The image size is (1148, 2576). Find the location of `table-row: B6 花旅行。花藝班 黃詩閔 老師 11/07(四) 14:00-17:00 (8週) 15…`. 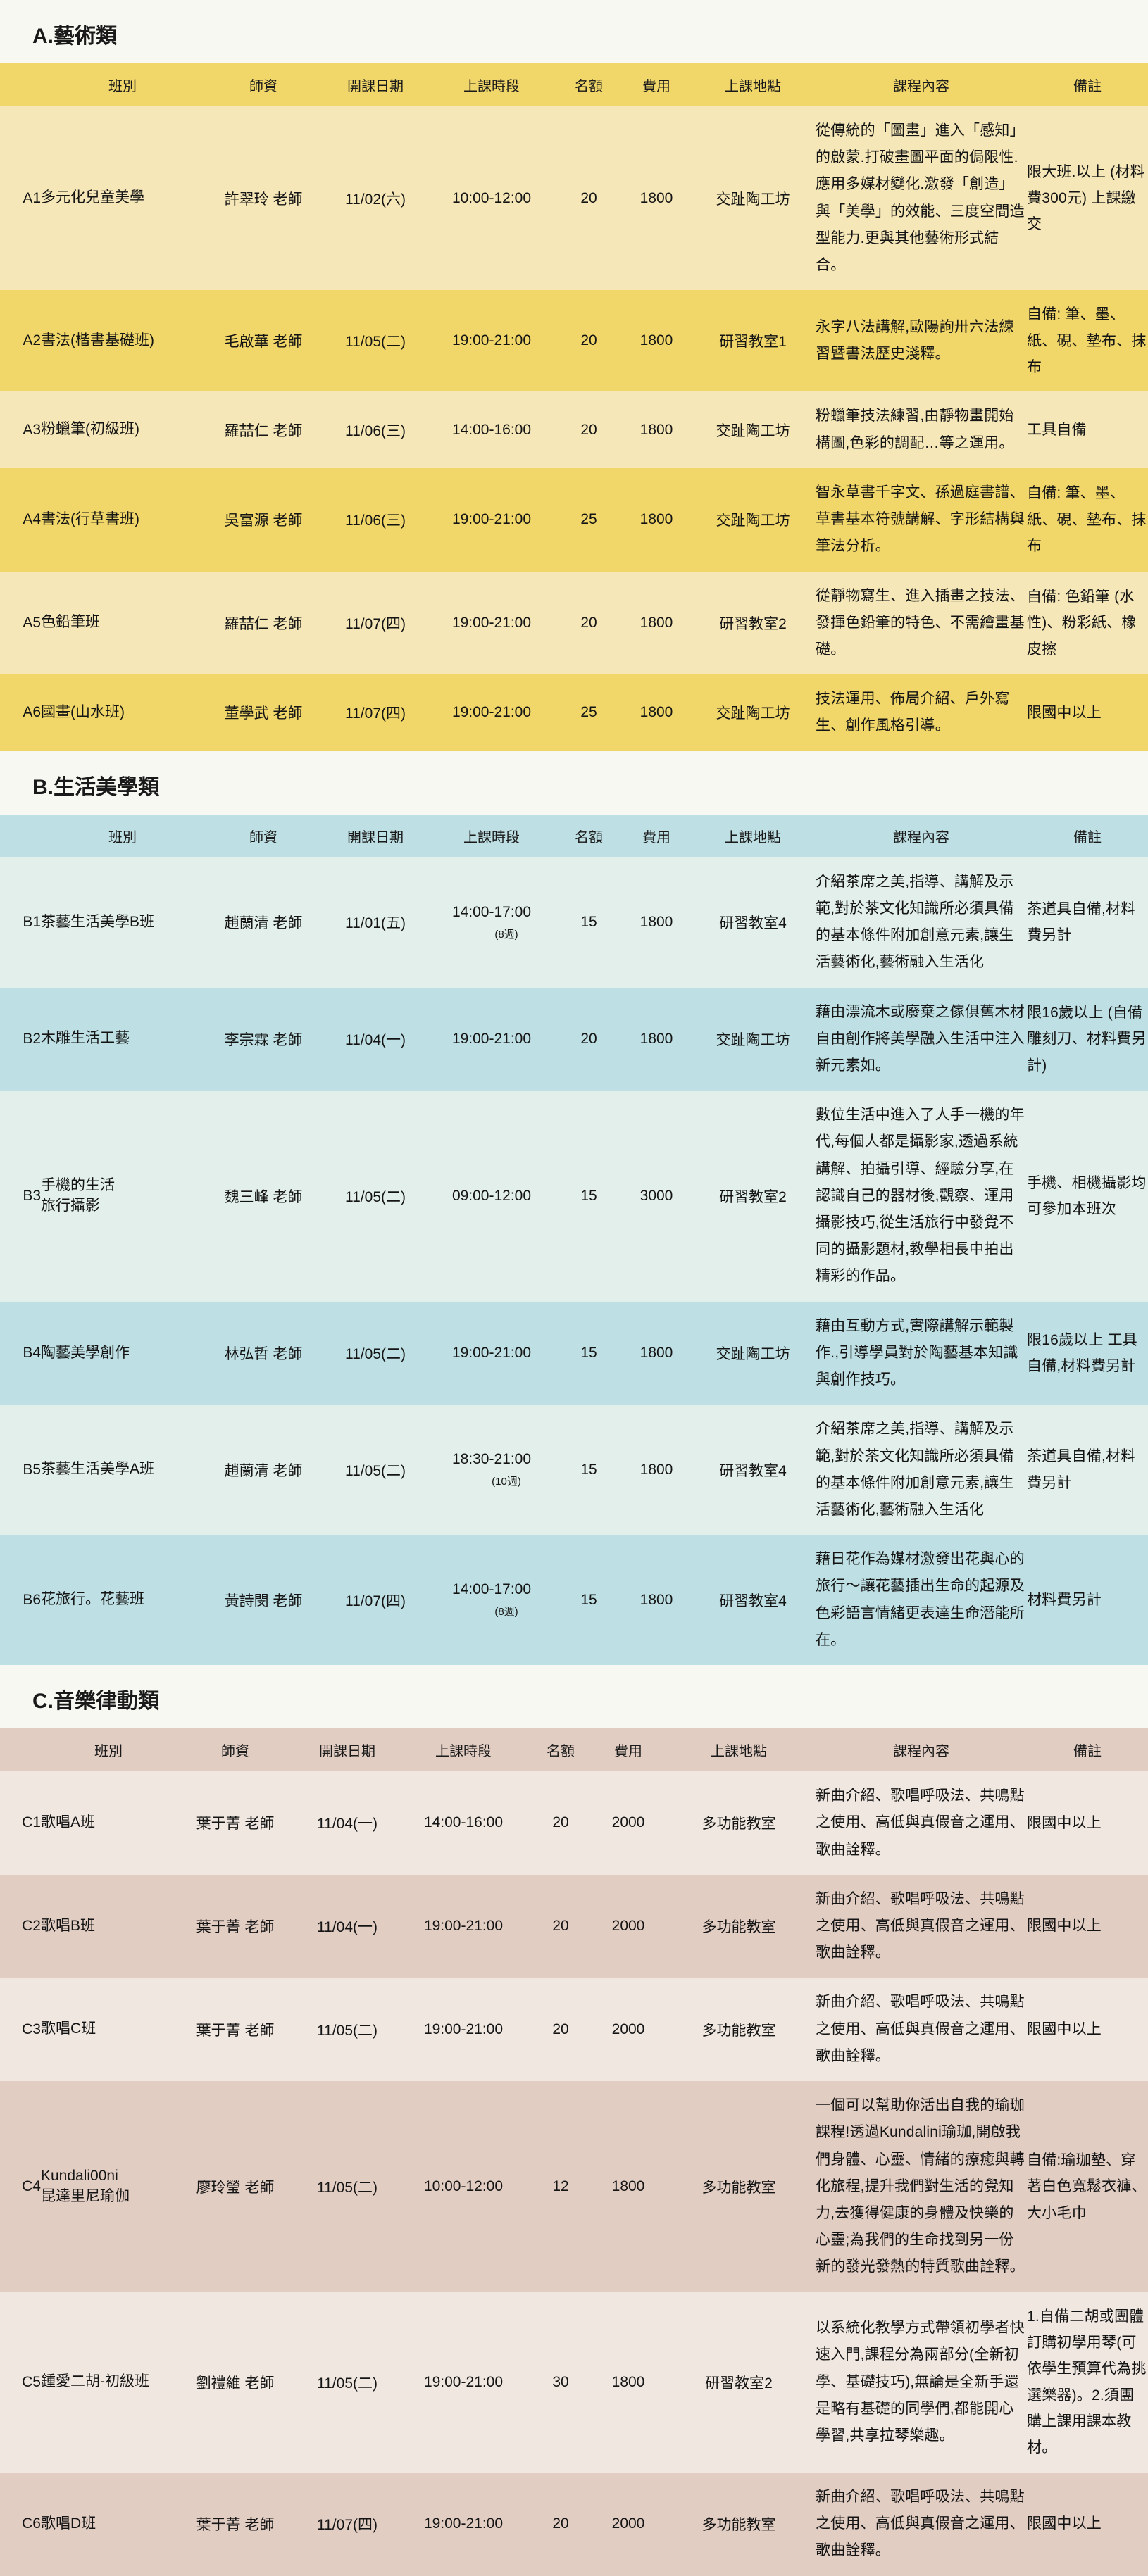

table-row: B6 花旅行。花藝班 黃詩閔 老師 11/07(四) 14:00-17:00 (8週) 15… is located at coordinates (574, 1601).